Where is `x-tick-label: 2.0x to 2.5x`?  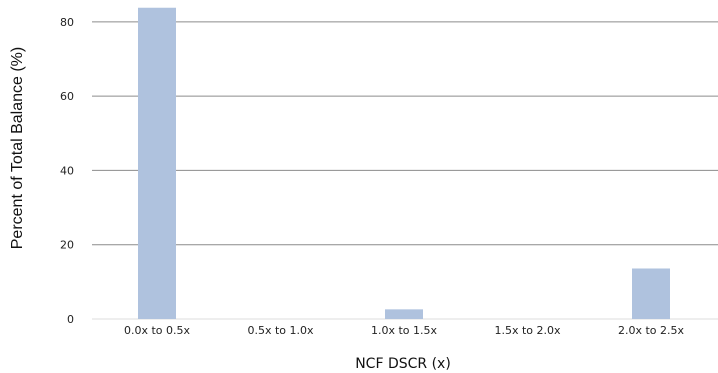 x-tick-label: 2.0x to 2.5x is located at coordinates (651, 330).